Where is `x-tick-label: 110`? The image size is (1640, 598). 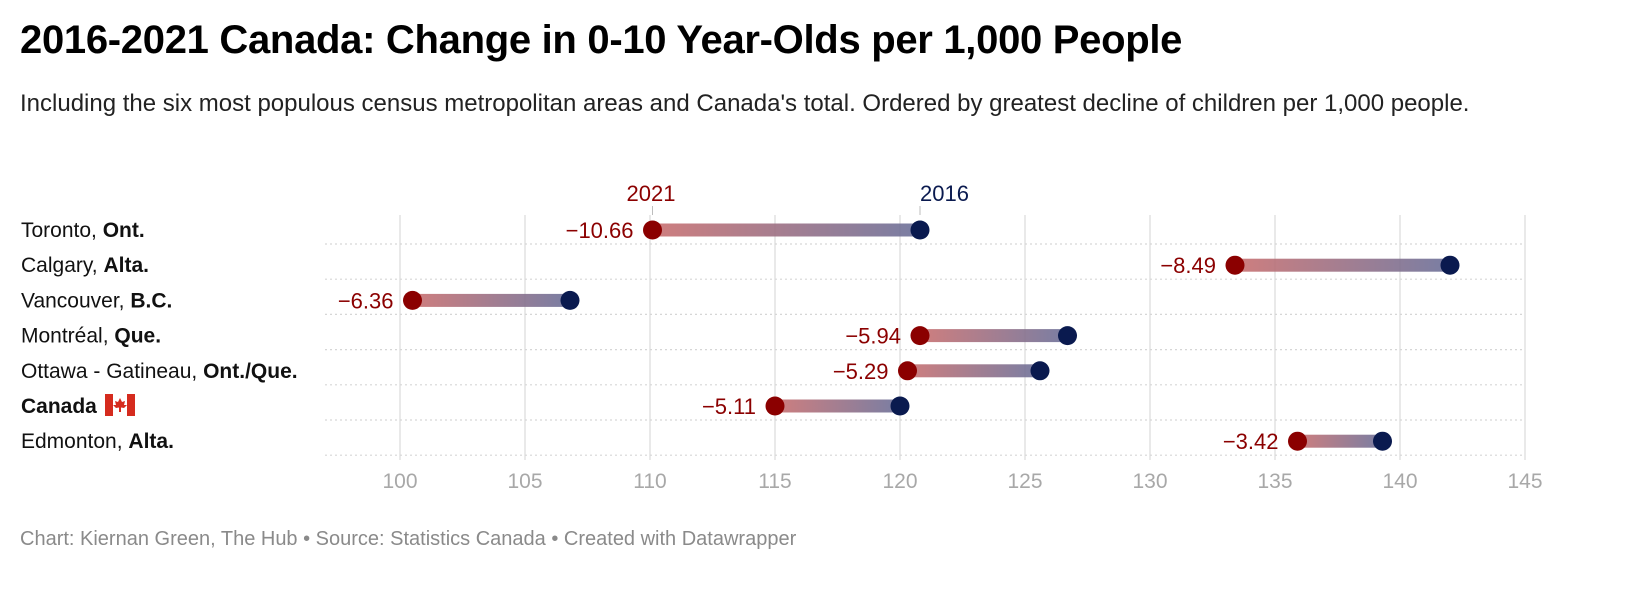 x-tick-label: 110 is located at coordinates (649, 481).